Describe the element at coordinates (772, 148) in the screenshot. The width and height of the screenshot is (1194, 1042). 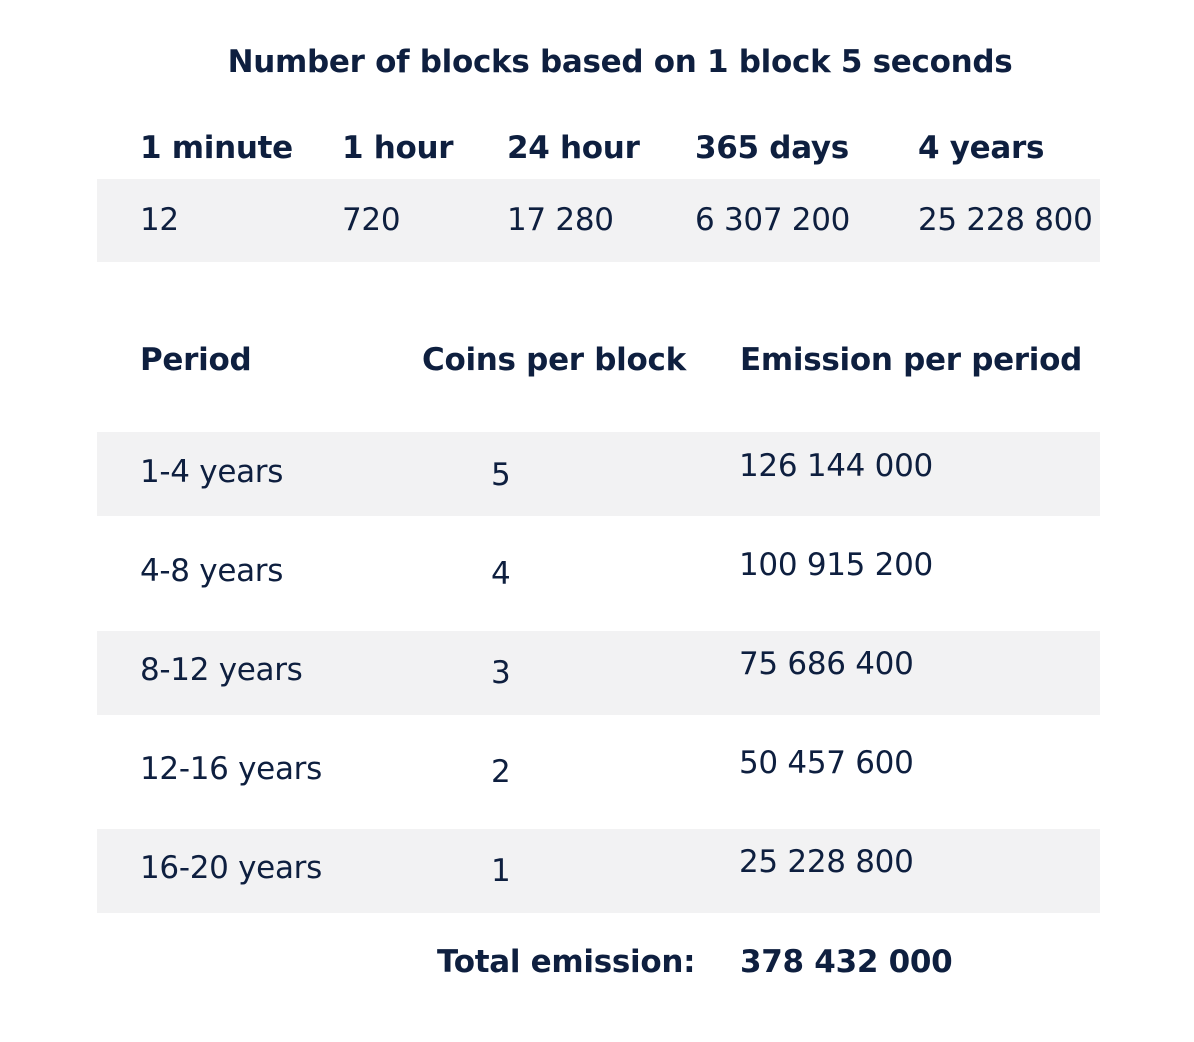
I see `column-header: 365 days` at that location.